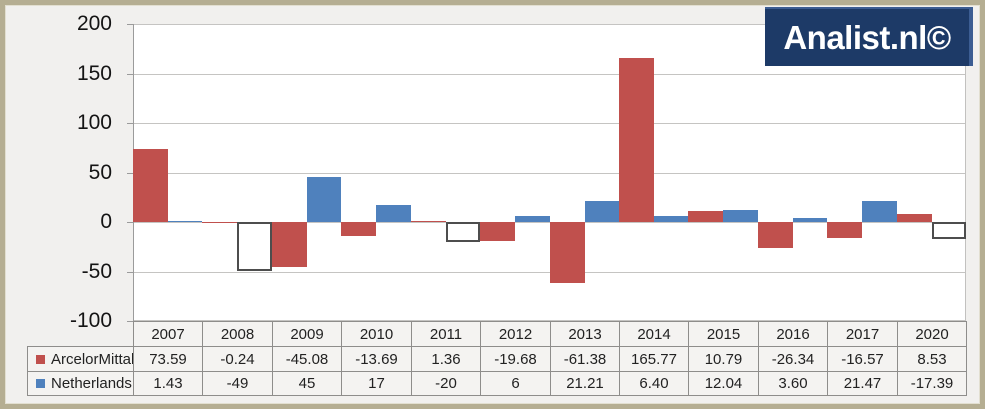  I want to click on bar-arcelormittal-2020, so click(914, 217).